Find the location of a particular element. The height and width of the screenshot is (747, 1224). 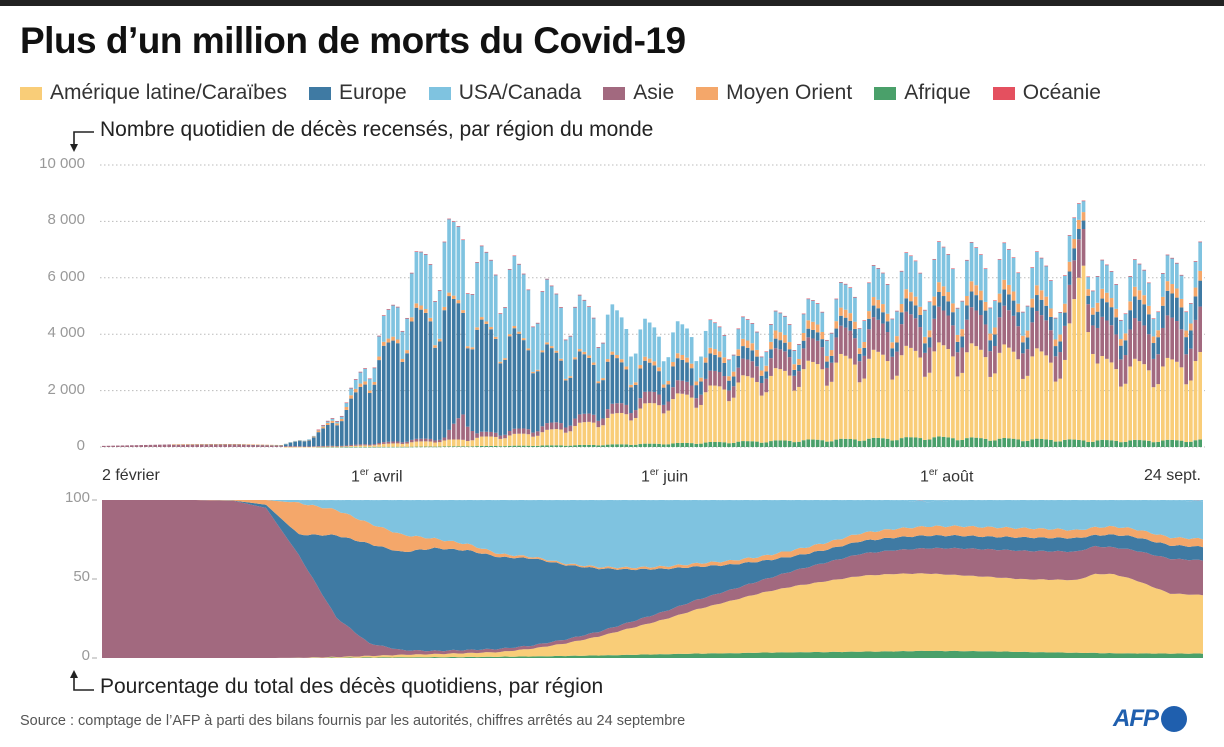

up-arrow-icon is located at coordinates (82, 680).